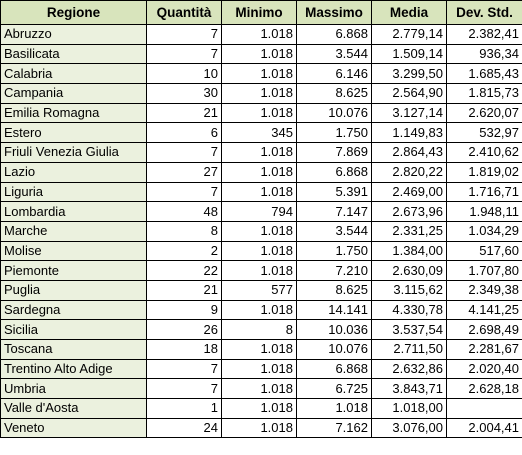  I want to click on table-row: Sardegna 9 1.018 14.141 4.330,78 4.141,25, so click(261, 310).